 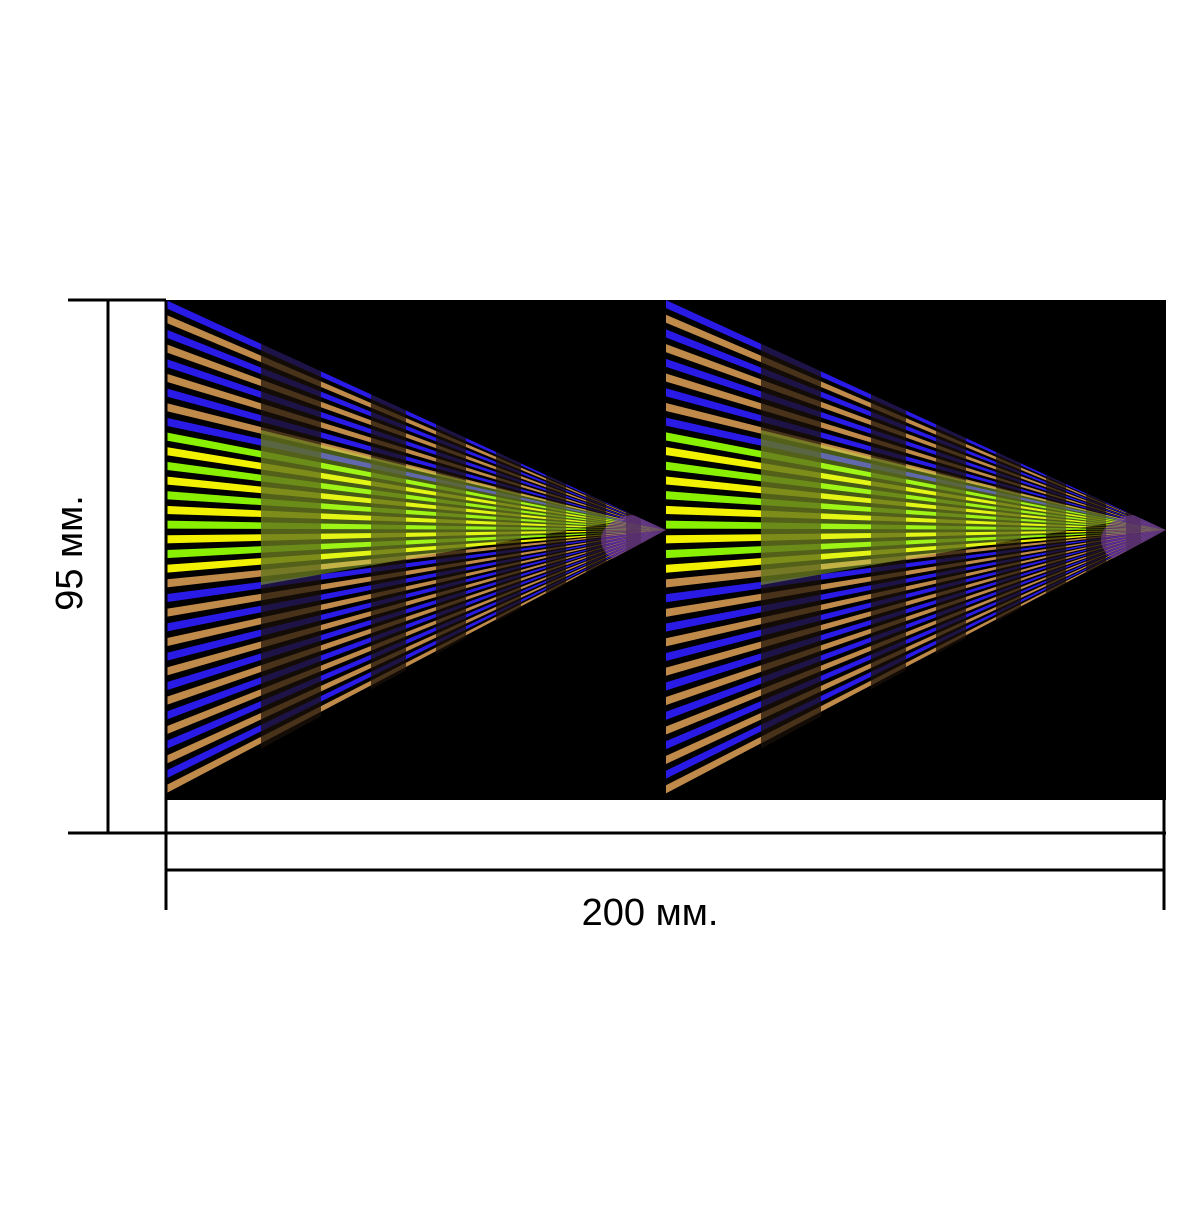 What do you see at coordinates (650, 913) in the screenshot?
I see `width-label: 200 мм.` at bounding box center [650, 913].